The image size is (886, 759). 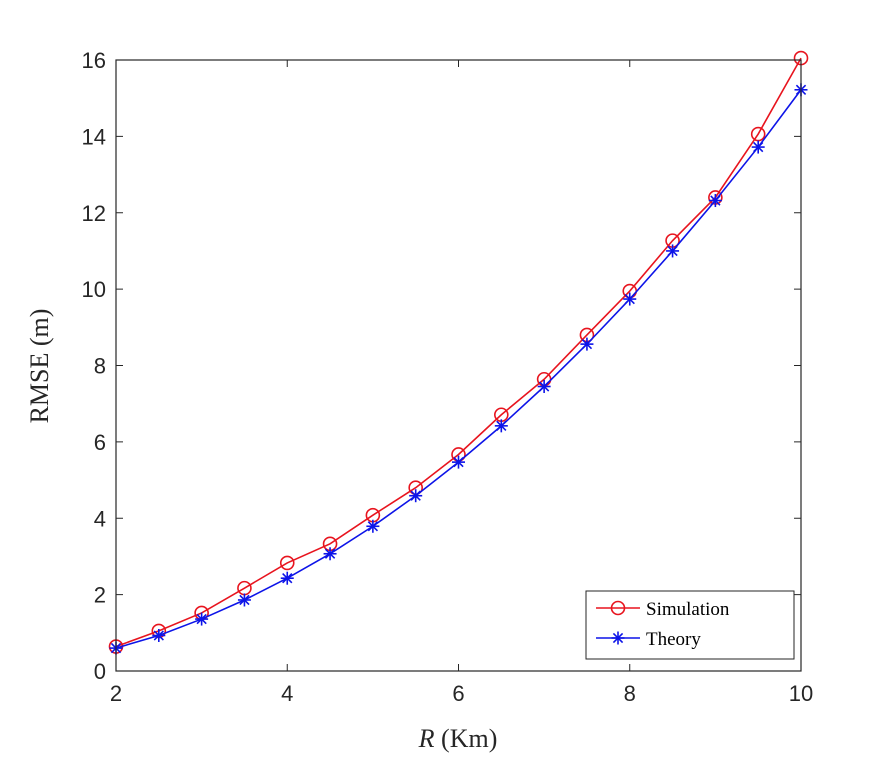 I want to click on y-tick-label: 4, so click(x=100, y=518).